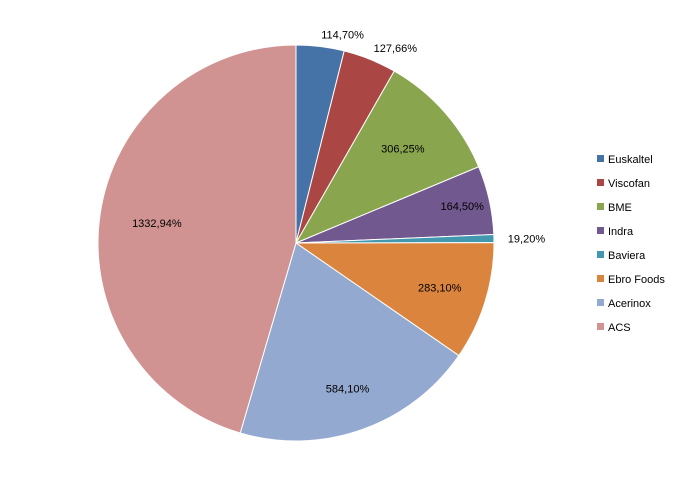  What do you see at coordinates (600, 254) in the screenshot?
I see `legend-swatch-baviera` at bounding box center [600, 254].